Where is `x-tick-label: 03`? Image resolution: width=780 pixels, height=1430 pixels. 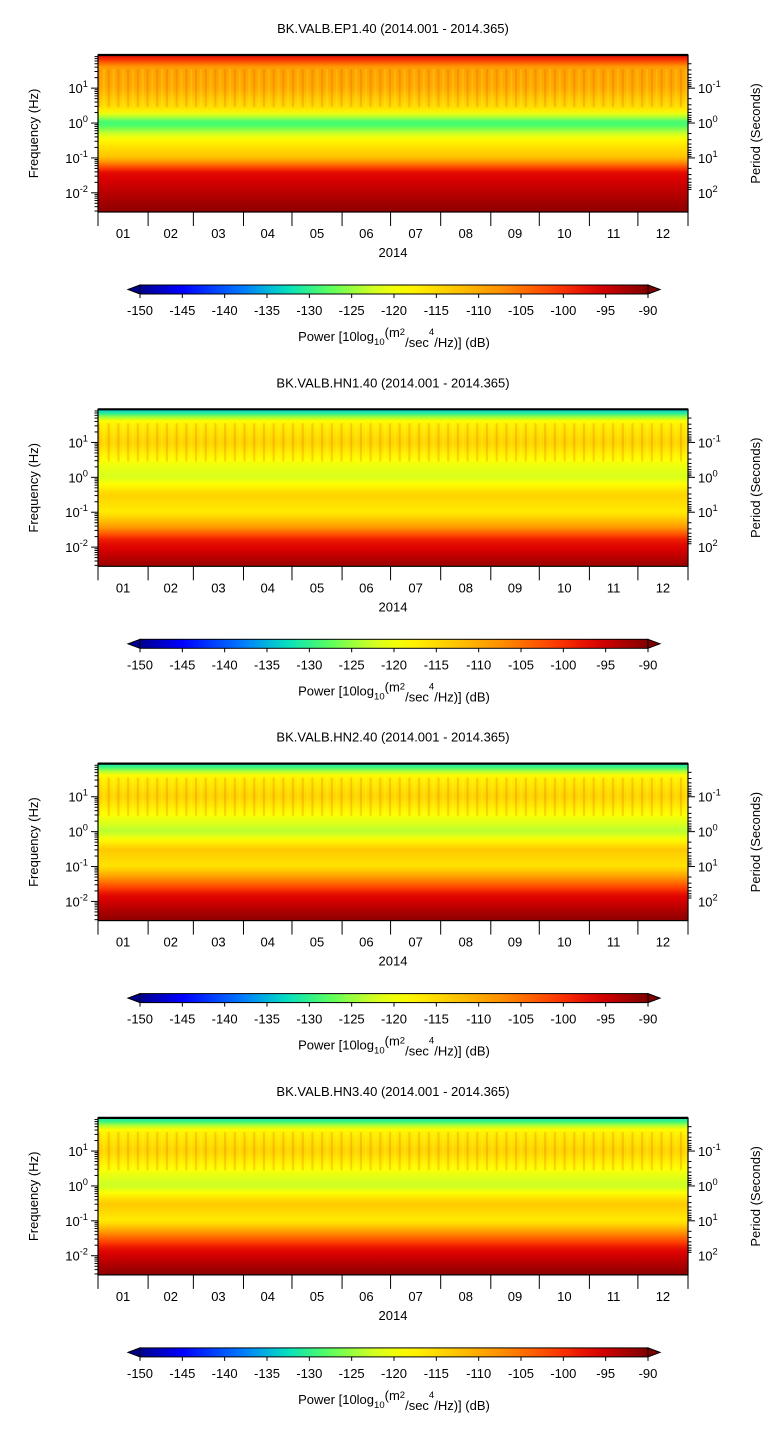 x-tick-label: 03 is located at coordinates (218, 942).